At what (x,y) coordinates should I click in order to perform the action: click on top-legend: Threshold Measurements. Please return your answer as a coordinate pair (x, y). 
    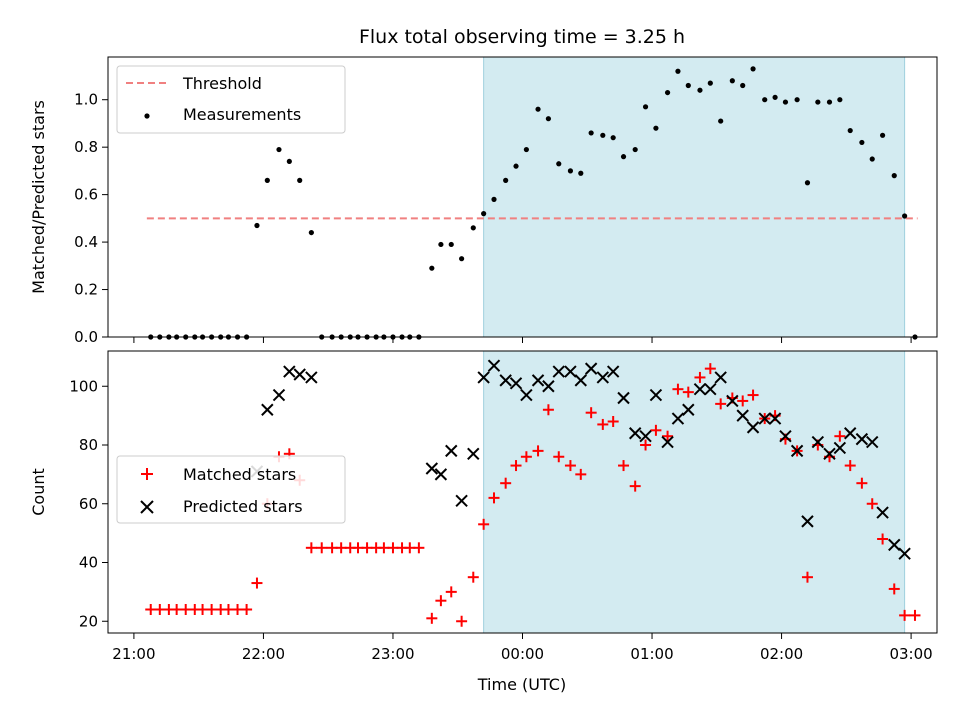
    Looking at the image, I should click on (231, 99).